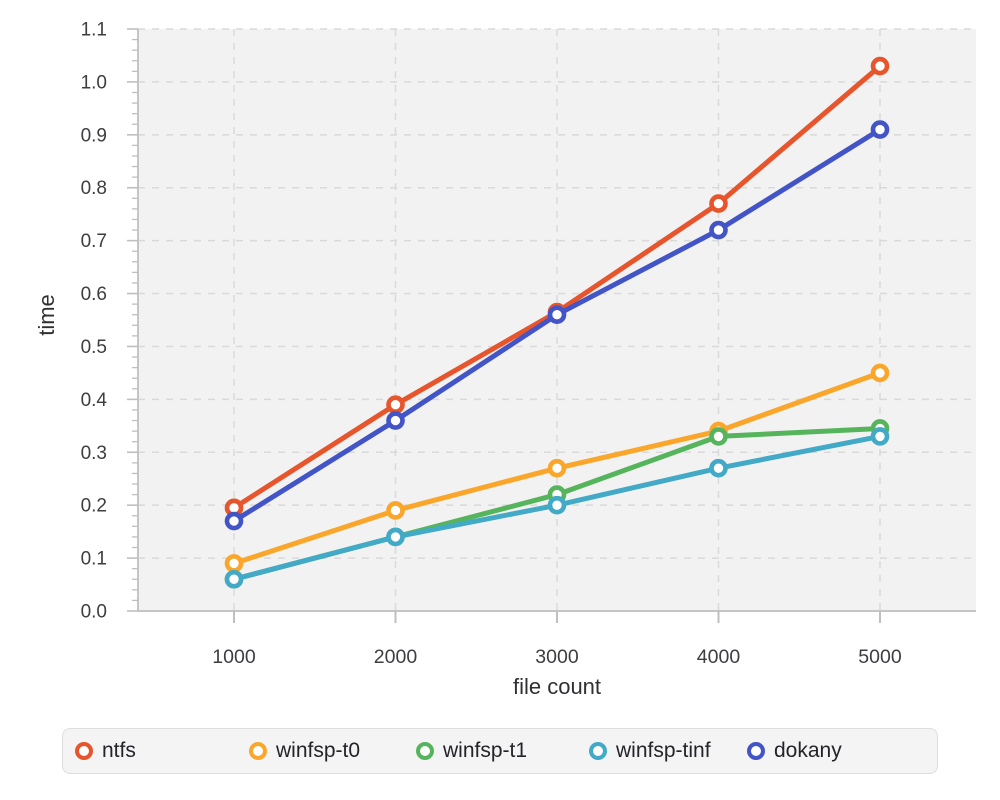  I want to click on legend-item-dokany: dokany, so click(794, 751).